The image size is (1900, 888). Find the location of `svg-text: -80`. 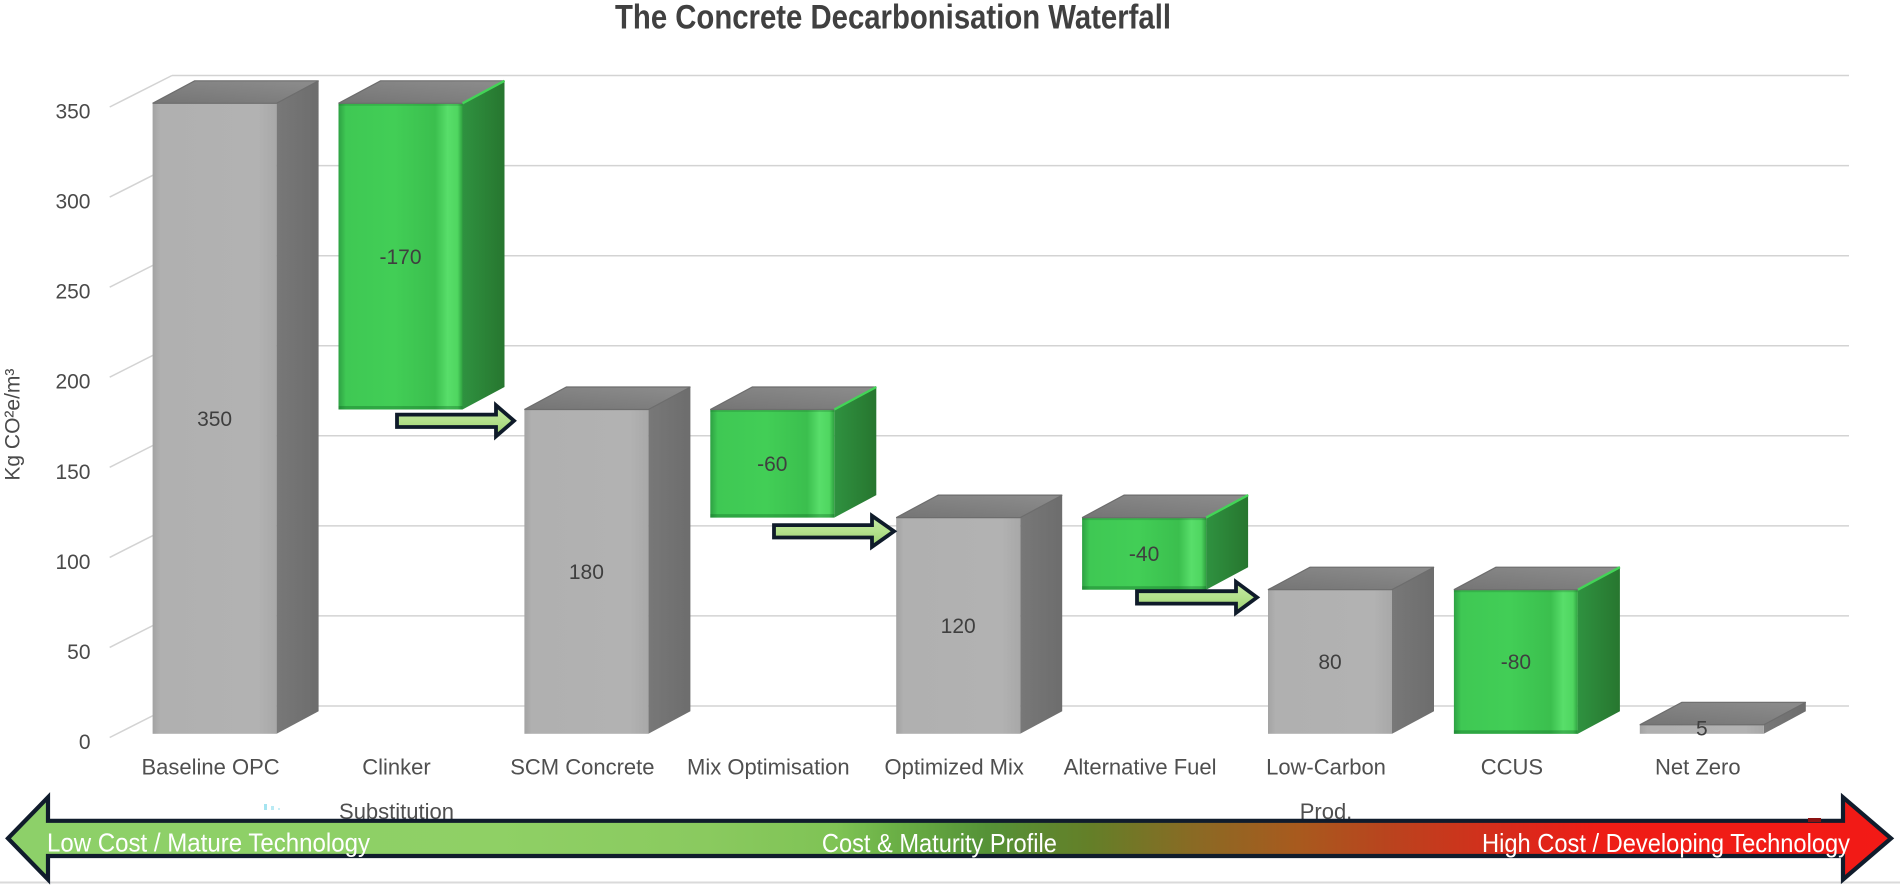

svg-text: -80 is located at coordinates (1516, 662).